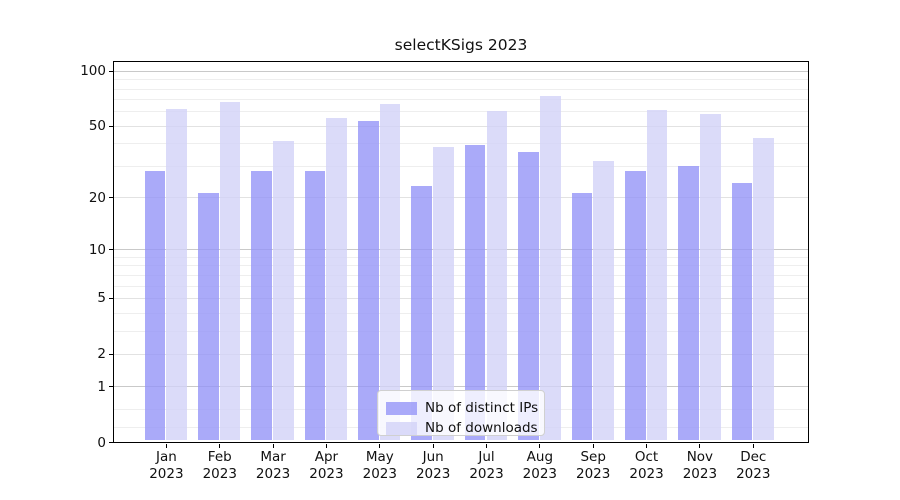 This screenshot has width=900, height=500. I want to click on x-tick-label-dec: Dec 2023, so click(753, 465).